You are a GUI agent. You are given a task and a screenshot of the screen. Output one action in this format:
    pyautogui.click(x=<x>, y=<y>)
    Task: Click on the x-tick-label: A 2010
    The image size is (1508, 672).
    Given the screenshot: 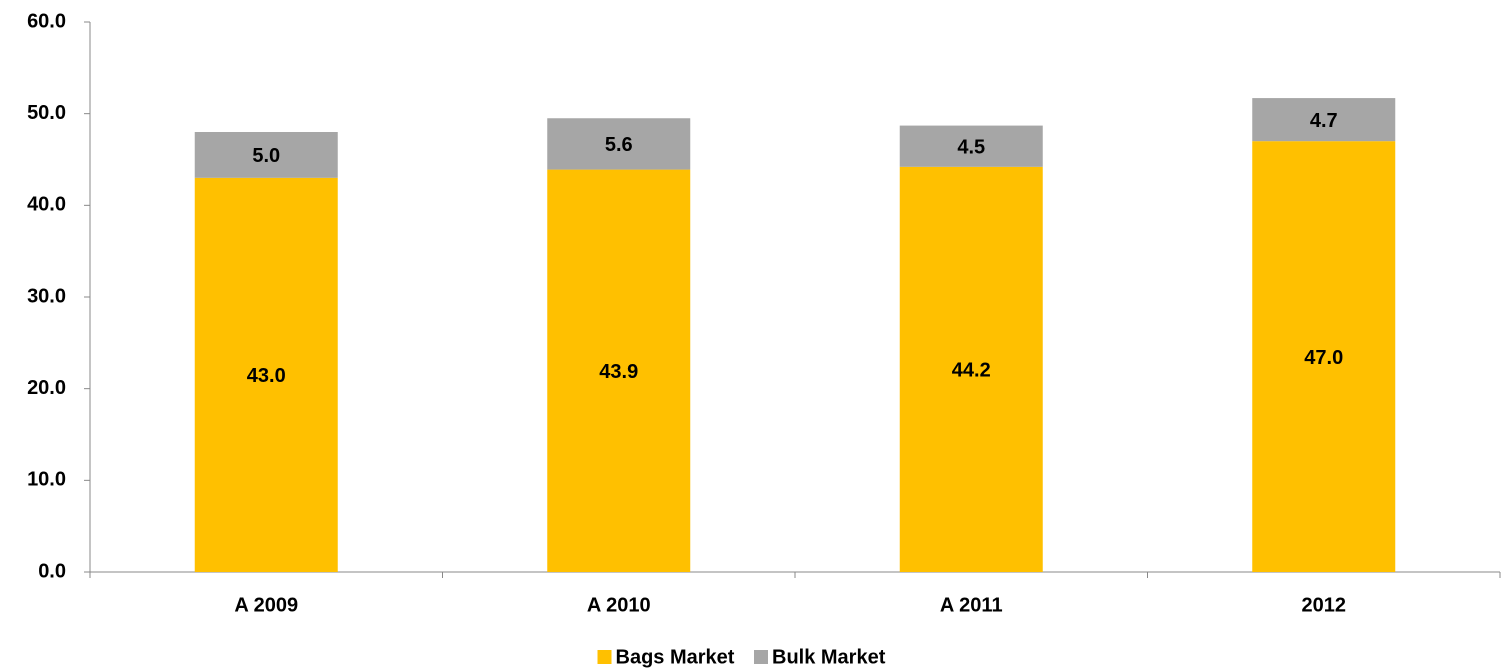 What is the action you would take?
    pyautogui.click(x=619, y=605)
    